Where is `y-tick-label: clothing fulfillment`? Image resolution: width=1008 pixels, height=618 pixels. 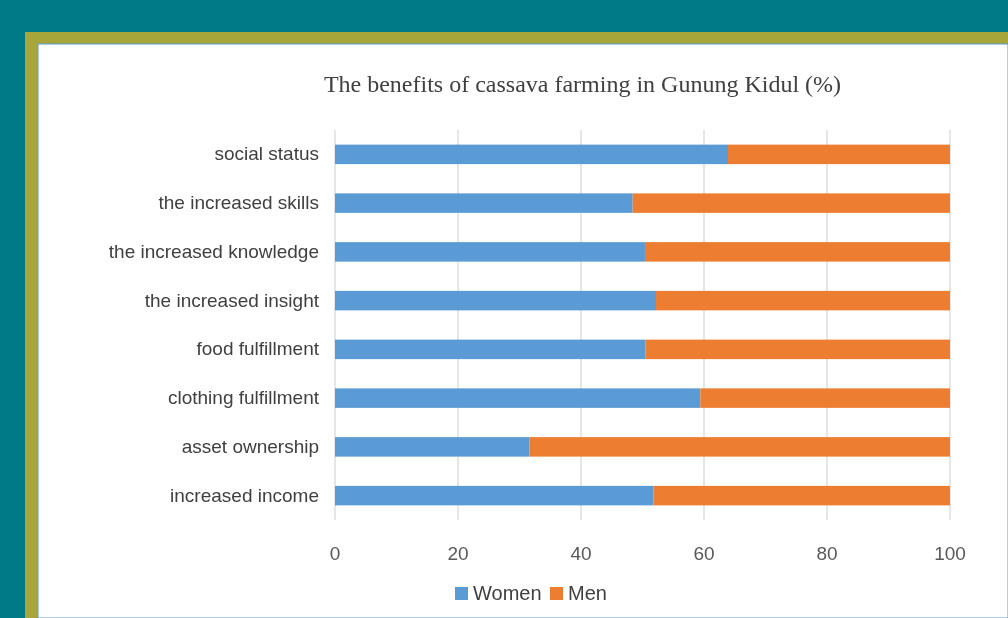
y-tick-label: clothing fulfillment is located at coordinates (243, 398).